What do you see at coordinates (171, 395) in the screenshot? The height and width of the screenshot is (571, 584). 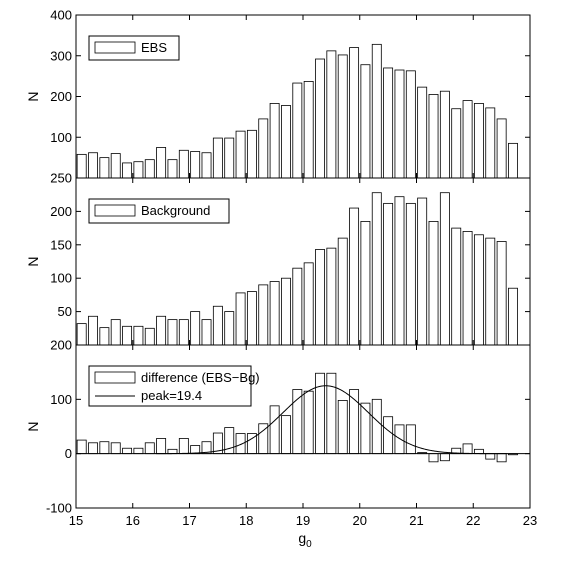 I see `legend-fit-label: peak=19.4` at bounding box center [171, 395].